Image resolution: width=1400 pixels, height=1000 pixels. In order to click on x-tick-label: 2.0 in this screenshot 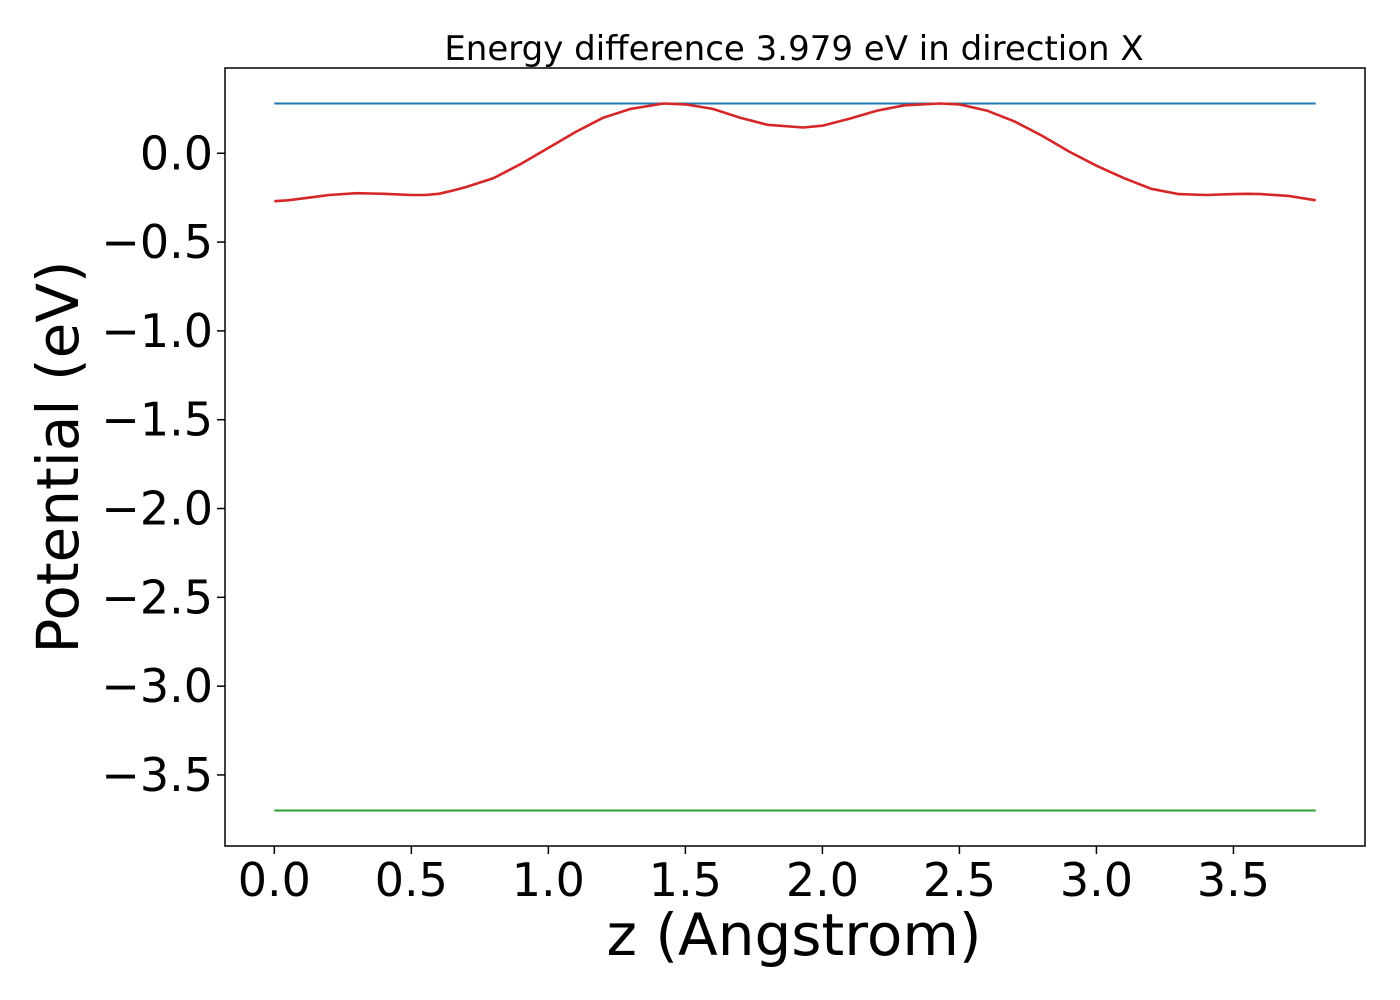, I will do `click(822, 880)`.